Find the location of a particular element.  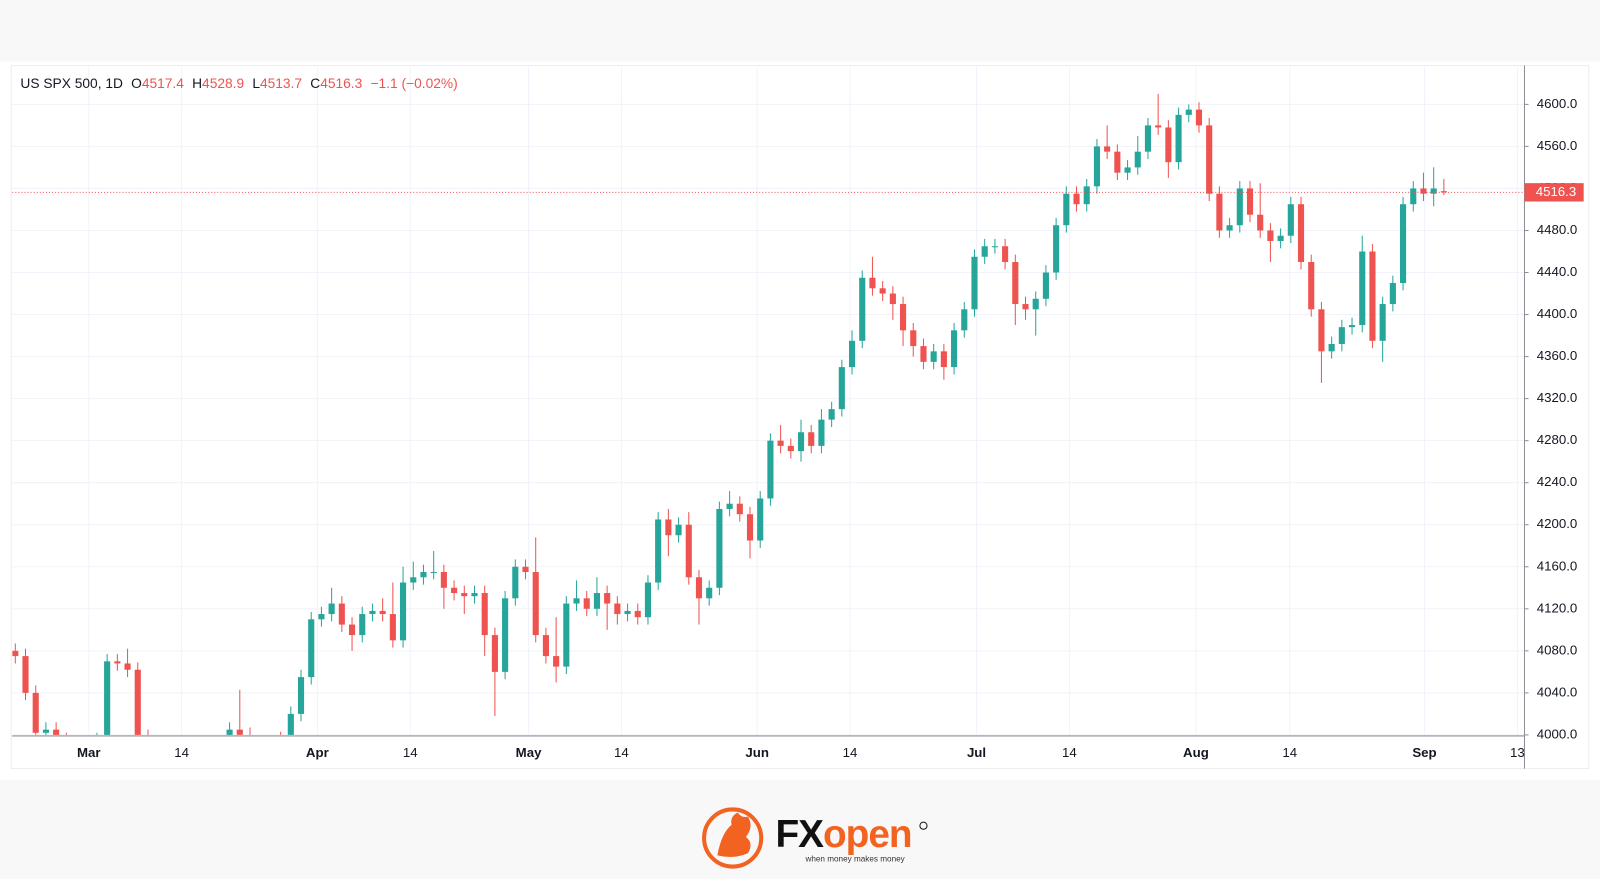

logo-text: FXopen is located at coordinates (844, 834).